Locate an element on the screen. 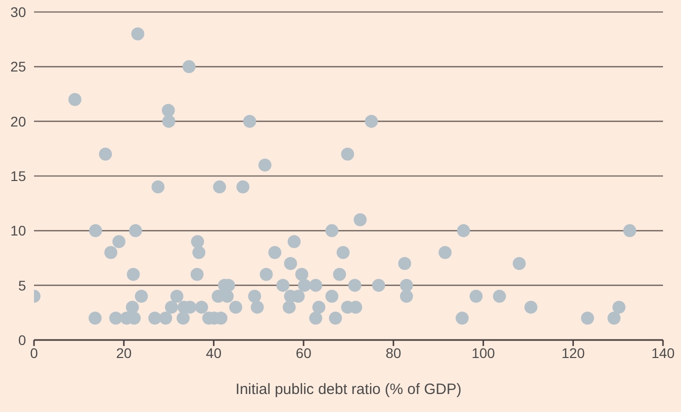 The height and width of the screenshot is (412, 681). x-tick-label: 120 is located at coordinates (573, 352).